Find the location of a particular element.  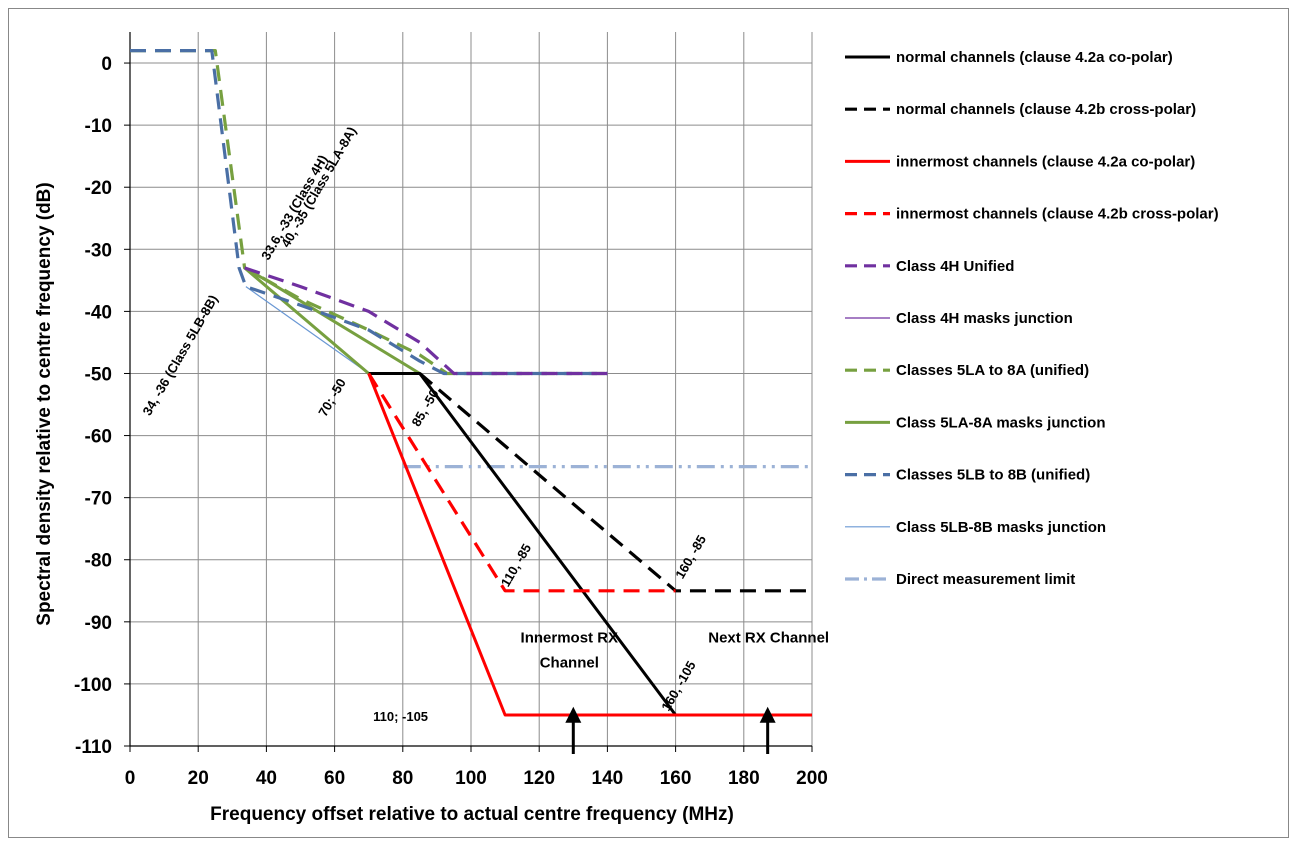

annotation-label: 110; -105 is located at coordinates (400, 716).